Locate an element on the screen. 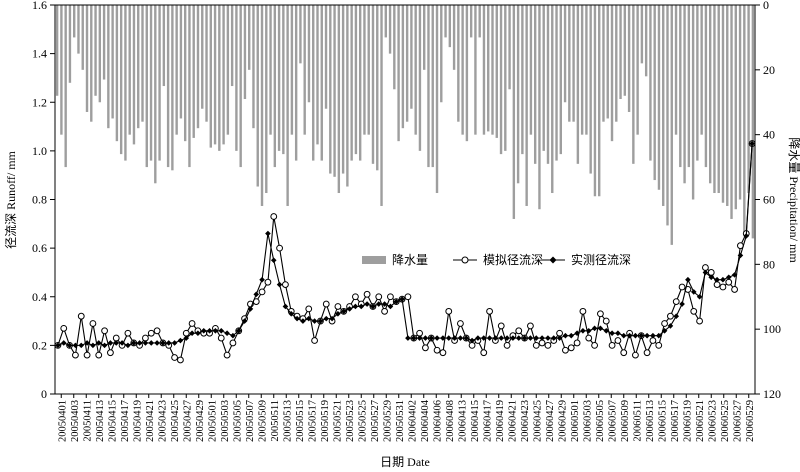 This screenshot has height=472, width=800. x-tick-label: 20060517 is located at coordinates (675, 421).